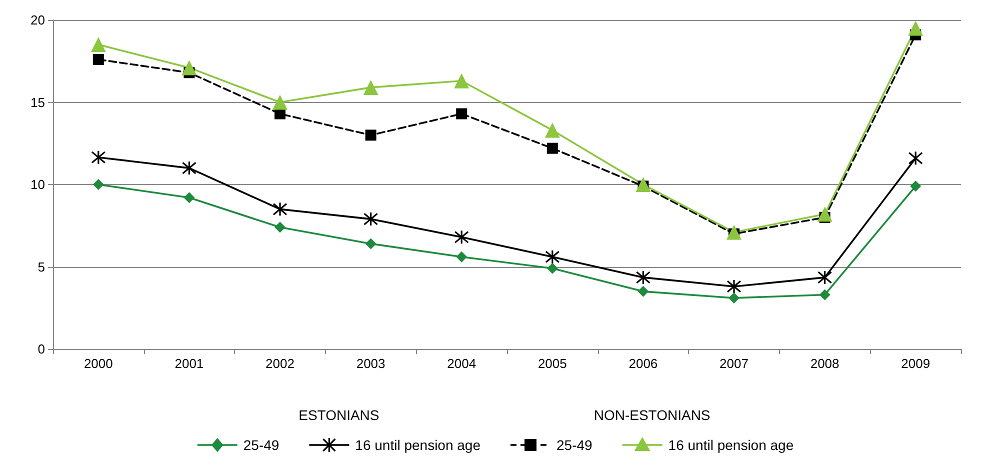 The height and width of the screenshot is (467, 991). What do you see at coordinates (461, 363) in the screenshot?
I see `x-tick-label: 2004` at bounding box center [461, 363].